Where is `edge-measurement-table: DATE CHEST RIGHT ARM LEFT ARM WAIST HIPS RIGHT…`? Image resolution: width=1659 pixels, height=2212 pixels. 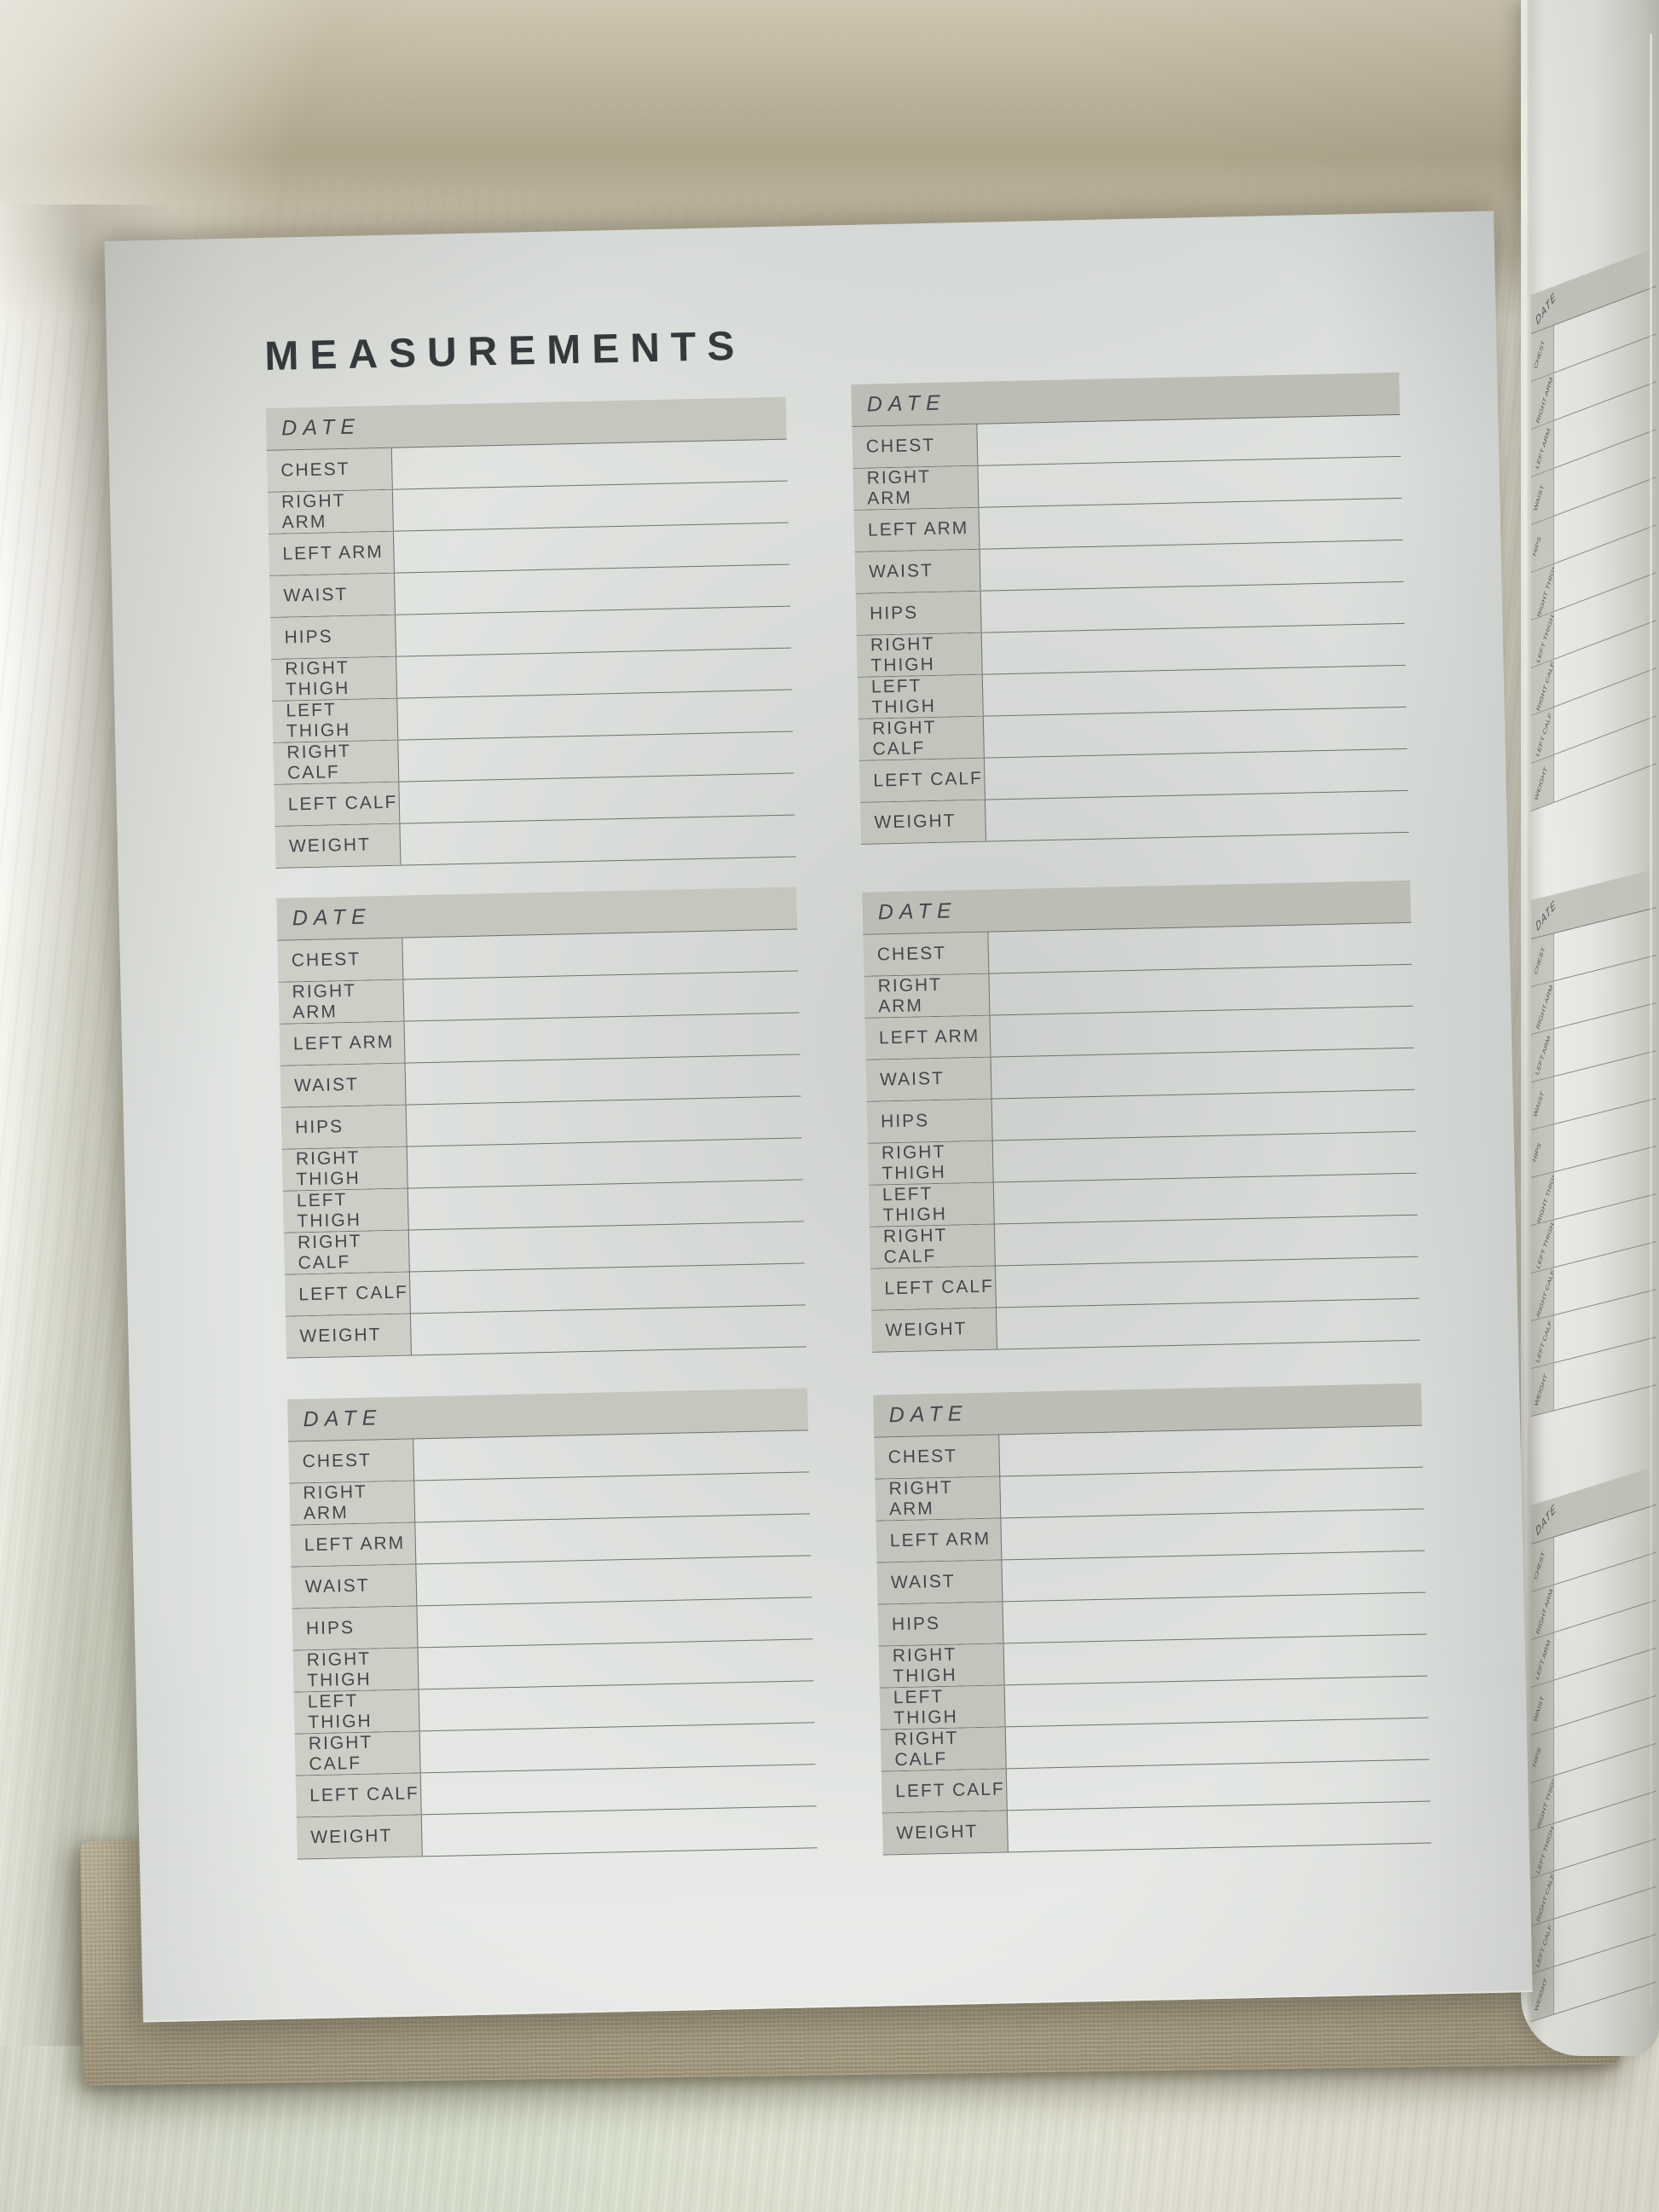 edge-measurement-table: DATE CHEST RIGHT ARM LEFT ARM WAIST HIPS RIGHT… is located at coordinates (1594, 1143).